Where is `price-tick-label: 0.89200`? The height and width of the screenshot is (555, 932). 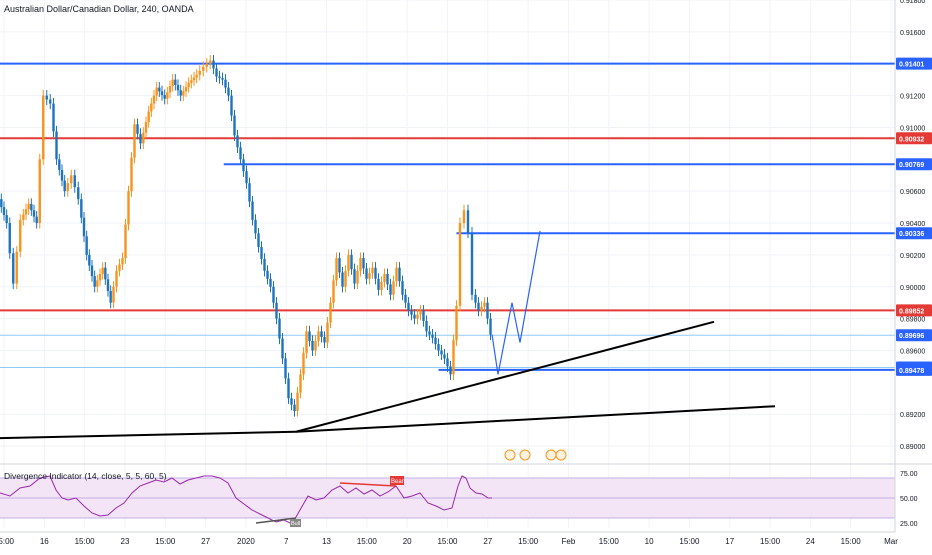 price-tick-label: 0.89200 is located at coordinates (912, 415).